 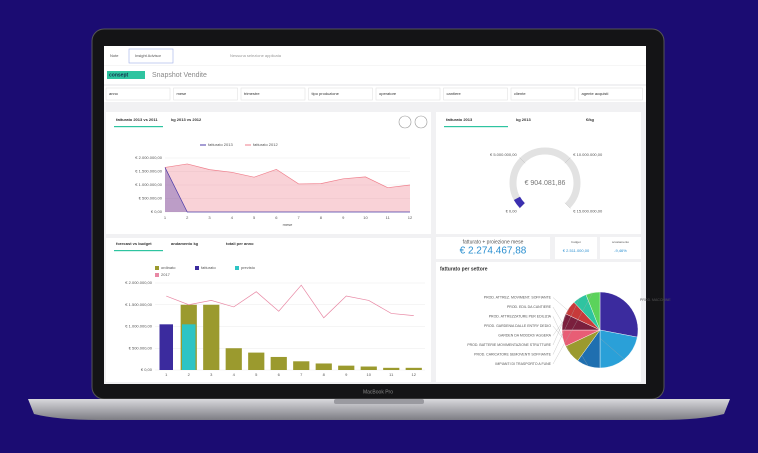 What do you see at coordinates (520, 93) in the screenshot?
I see `filter-label: cliente` at bounding box center [520, 93].